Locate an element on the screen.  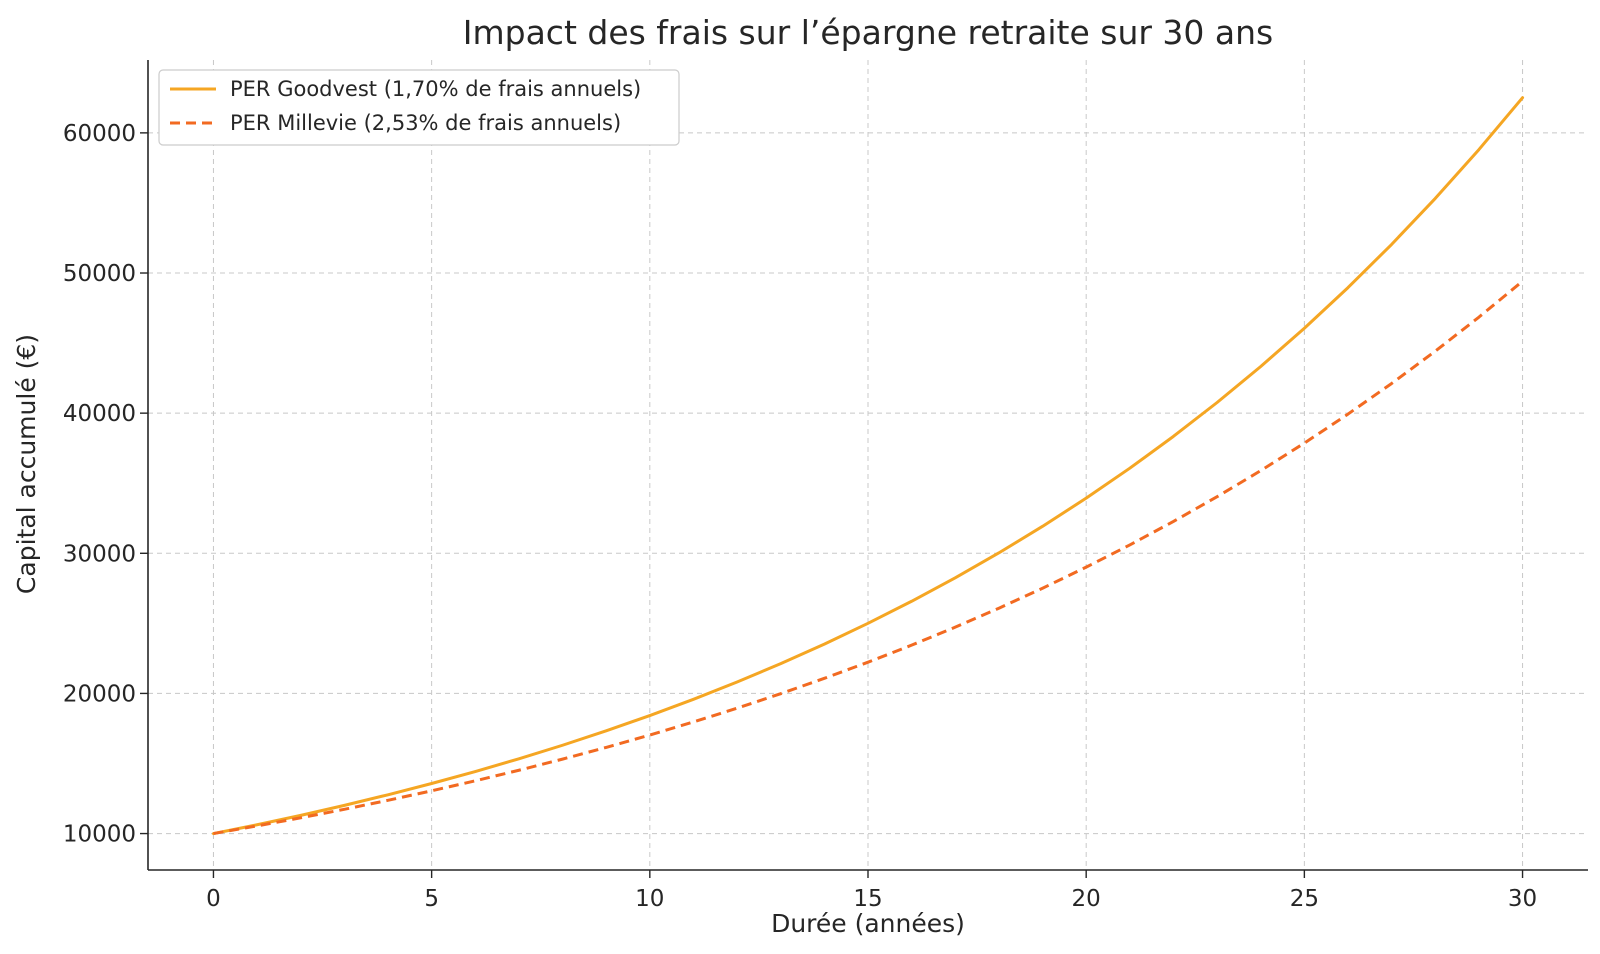
x-tick-label: 5 is located at coordinates (431, 899).